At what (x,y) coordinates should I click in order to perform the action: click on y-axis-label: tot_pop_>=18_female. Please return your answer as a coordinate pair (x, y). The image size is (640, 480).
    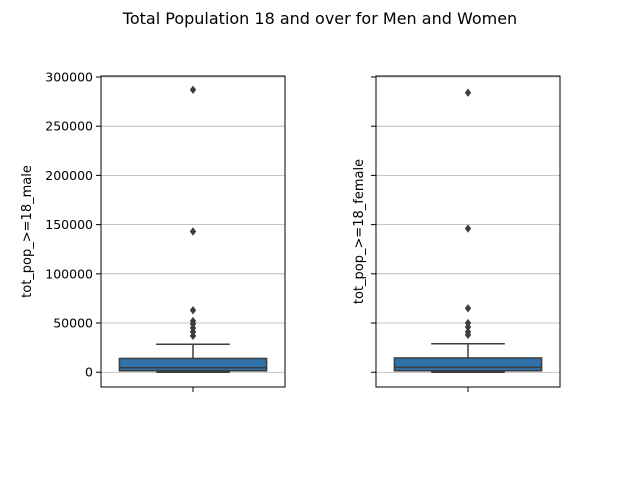
    Looking at the image, I should click on (359, 231).